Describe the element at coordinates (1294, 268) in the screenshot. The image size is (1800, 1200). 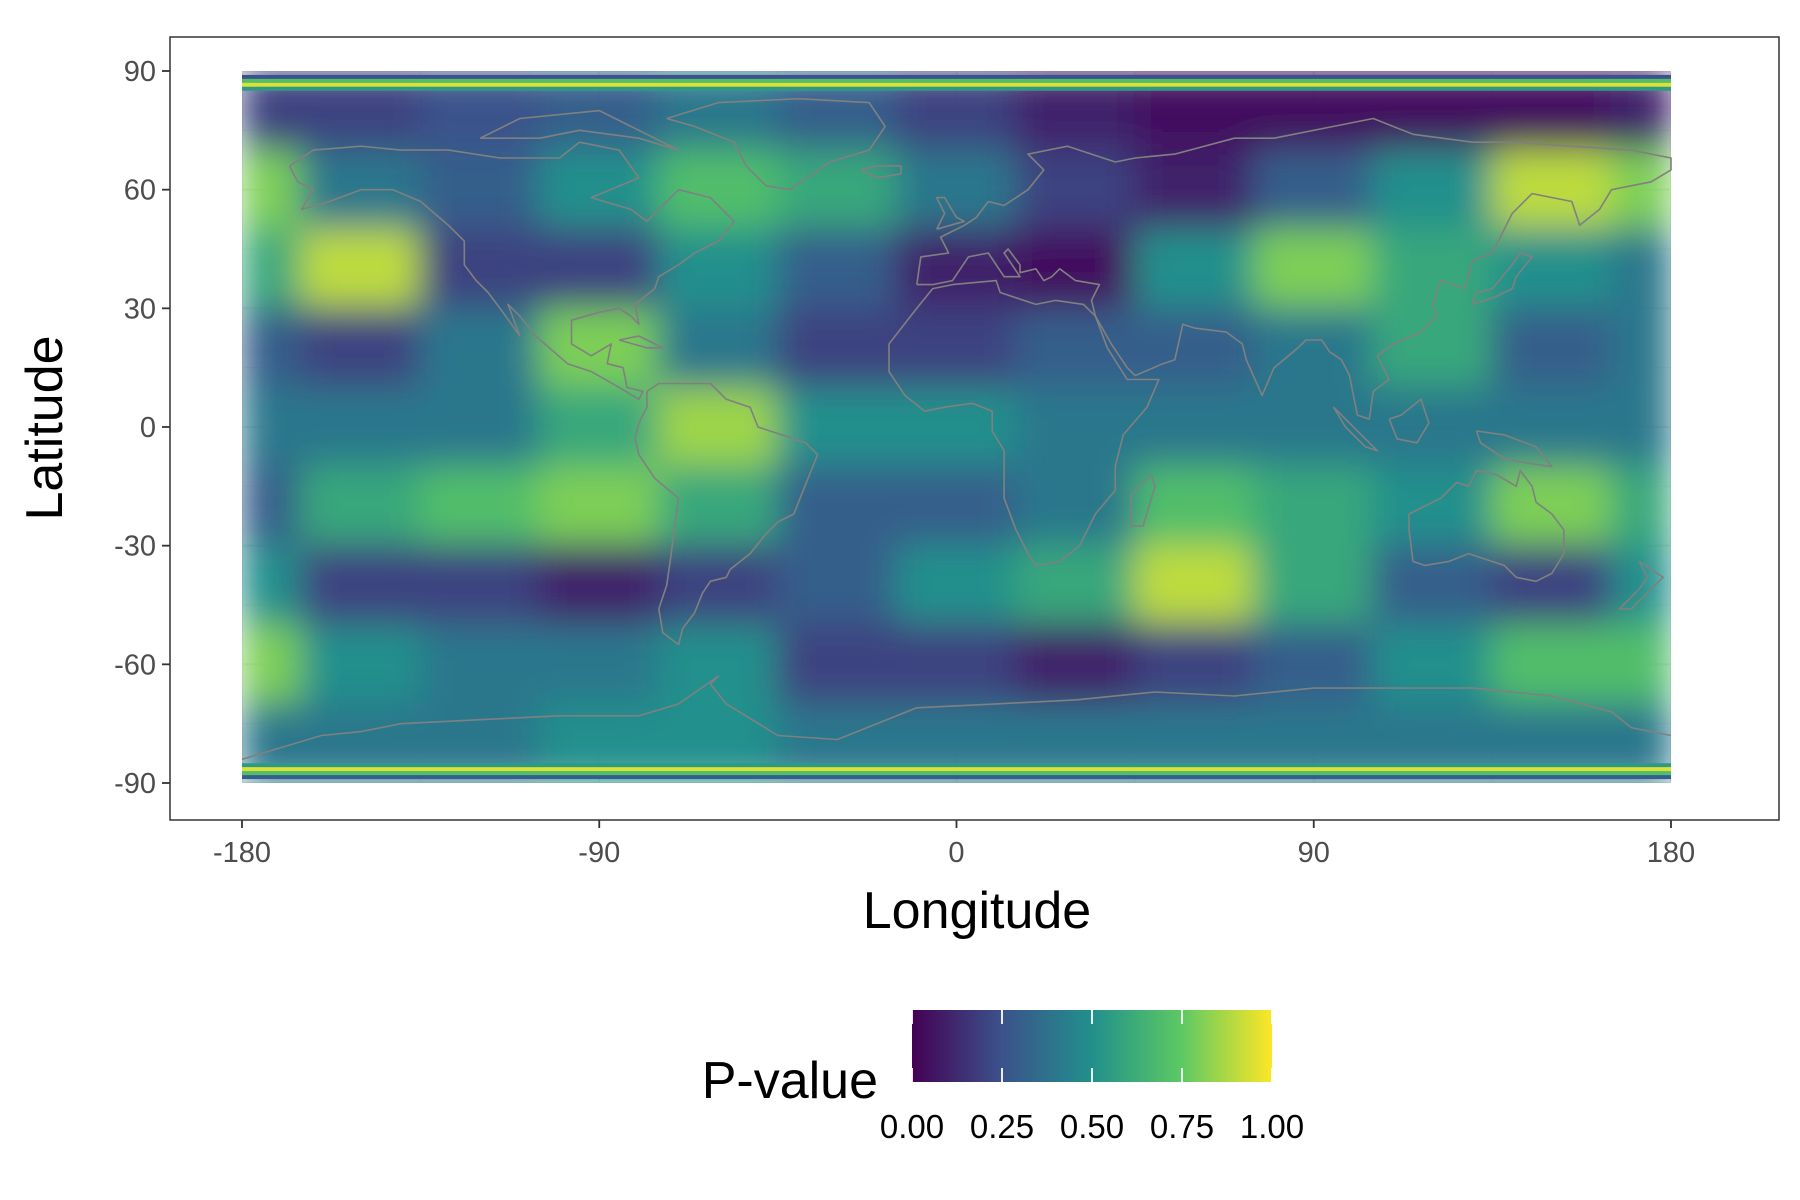
I see `coastline-eurasia` at that location.